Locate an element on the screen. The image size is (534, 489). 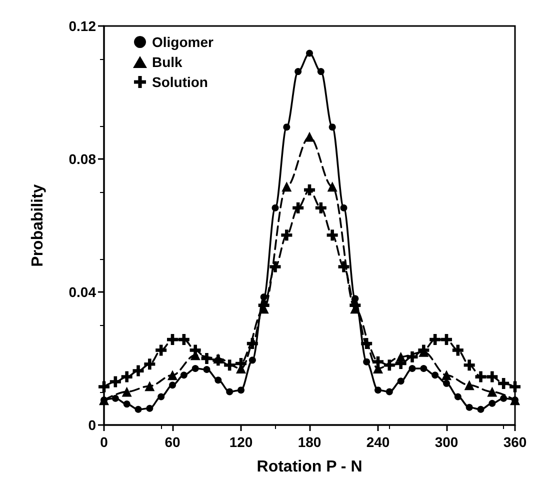
x-tick-label: 0 is located at coordinates (104, 442).